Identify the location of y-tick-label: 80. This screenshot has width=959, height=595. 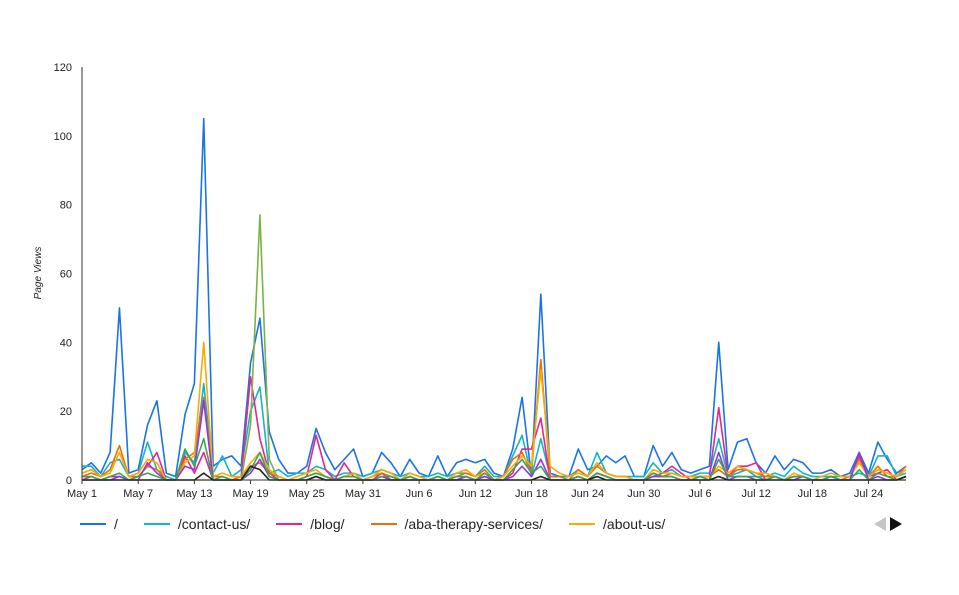
(66, 206).